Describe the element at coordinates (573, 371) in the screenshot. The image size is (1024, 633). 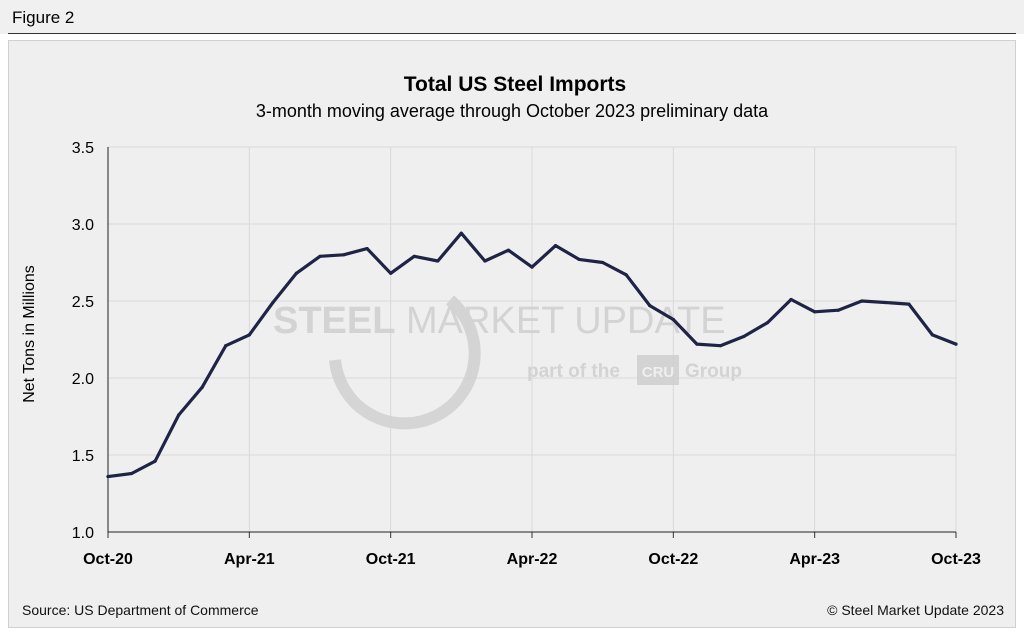
I see `watermark-part-of: part of the` at that location.